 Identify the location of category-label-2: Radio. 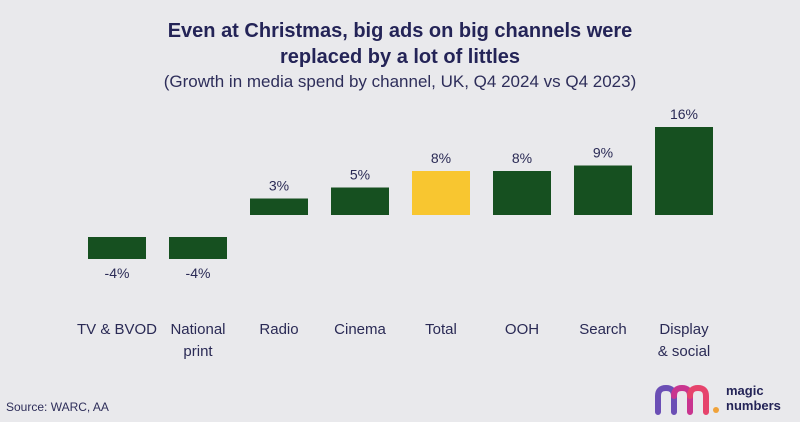
(278, 329).